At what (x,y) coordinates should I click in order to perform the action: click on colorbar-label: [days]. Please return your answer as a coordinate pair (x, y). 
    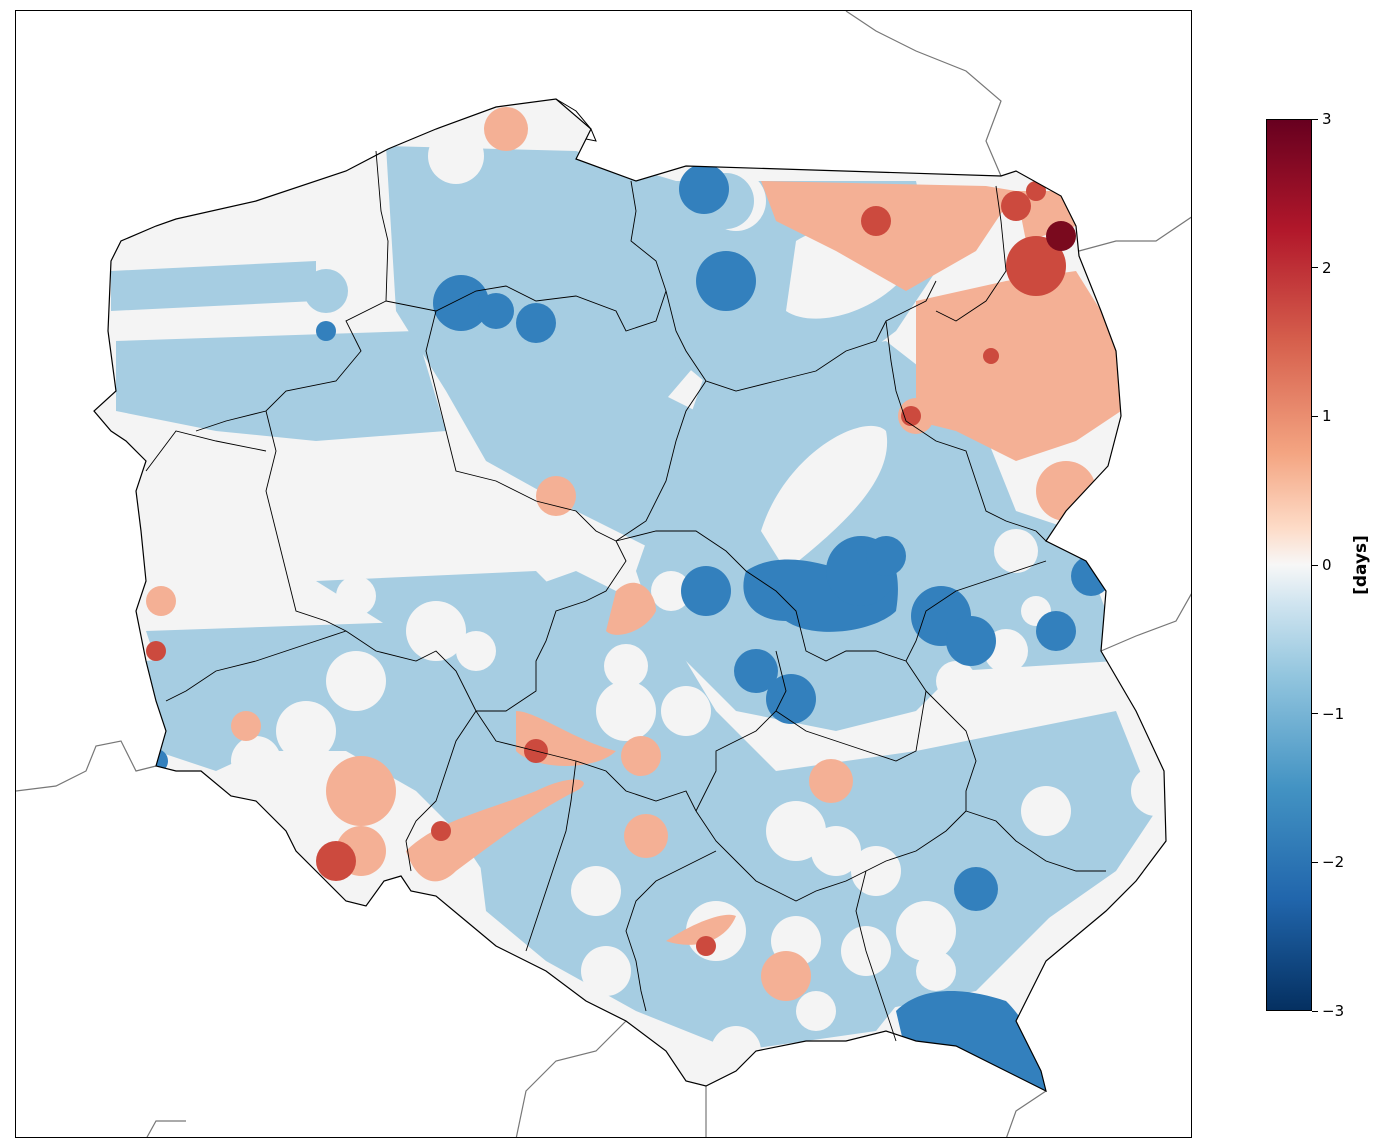
    Looking at the image, I should click on (1361, 565).